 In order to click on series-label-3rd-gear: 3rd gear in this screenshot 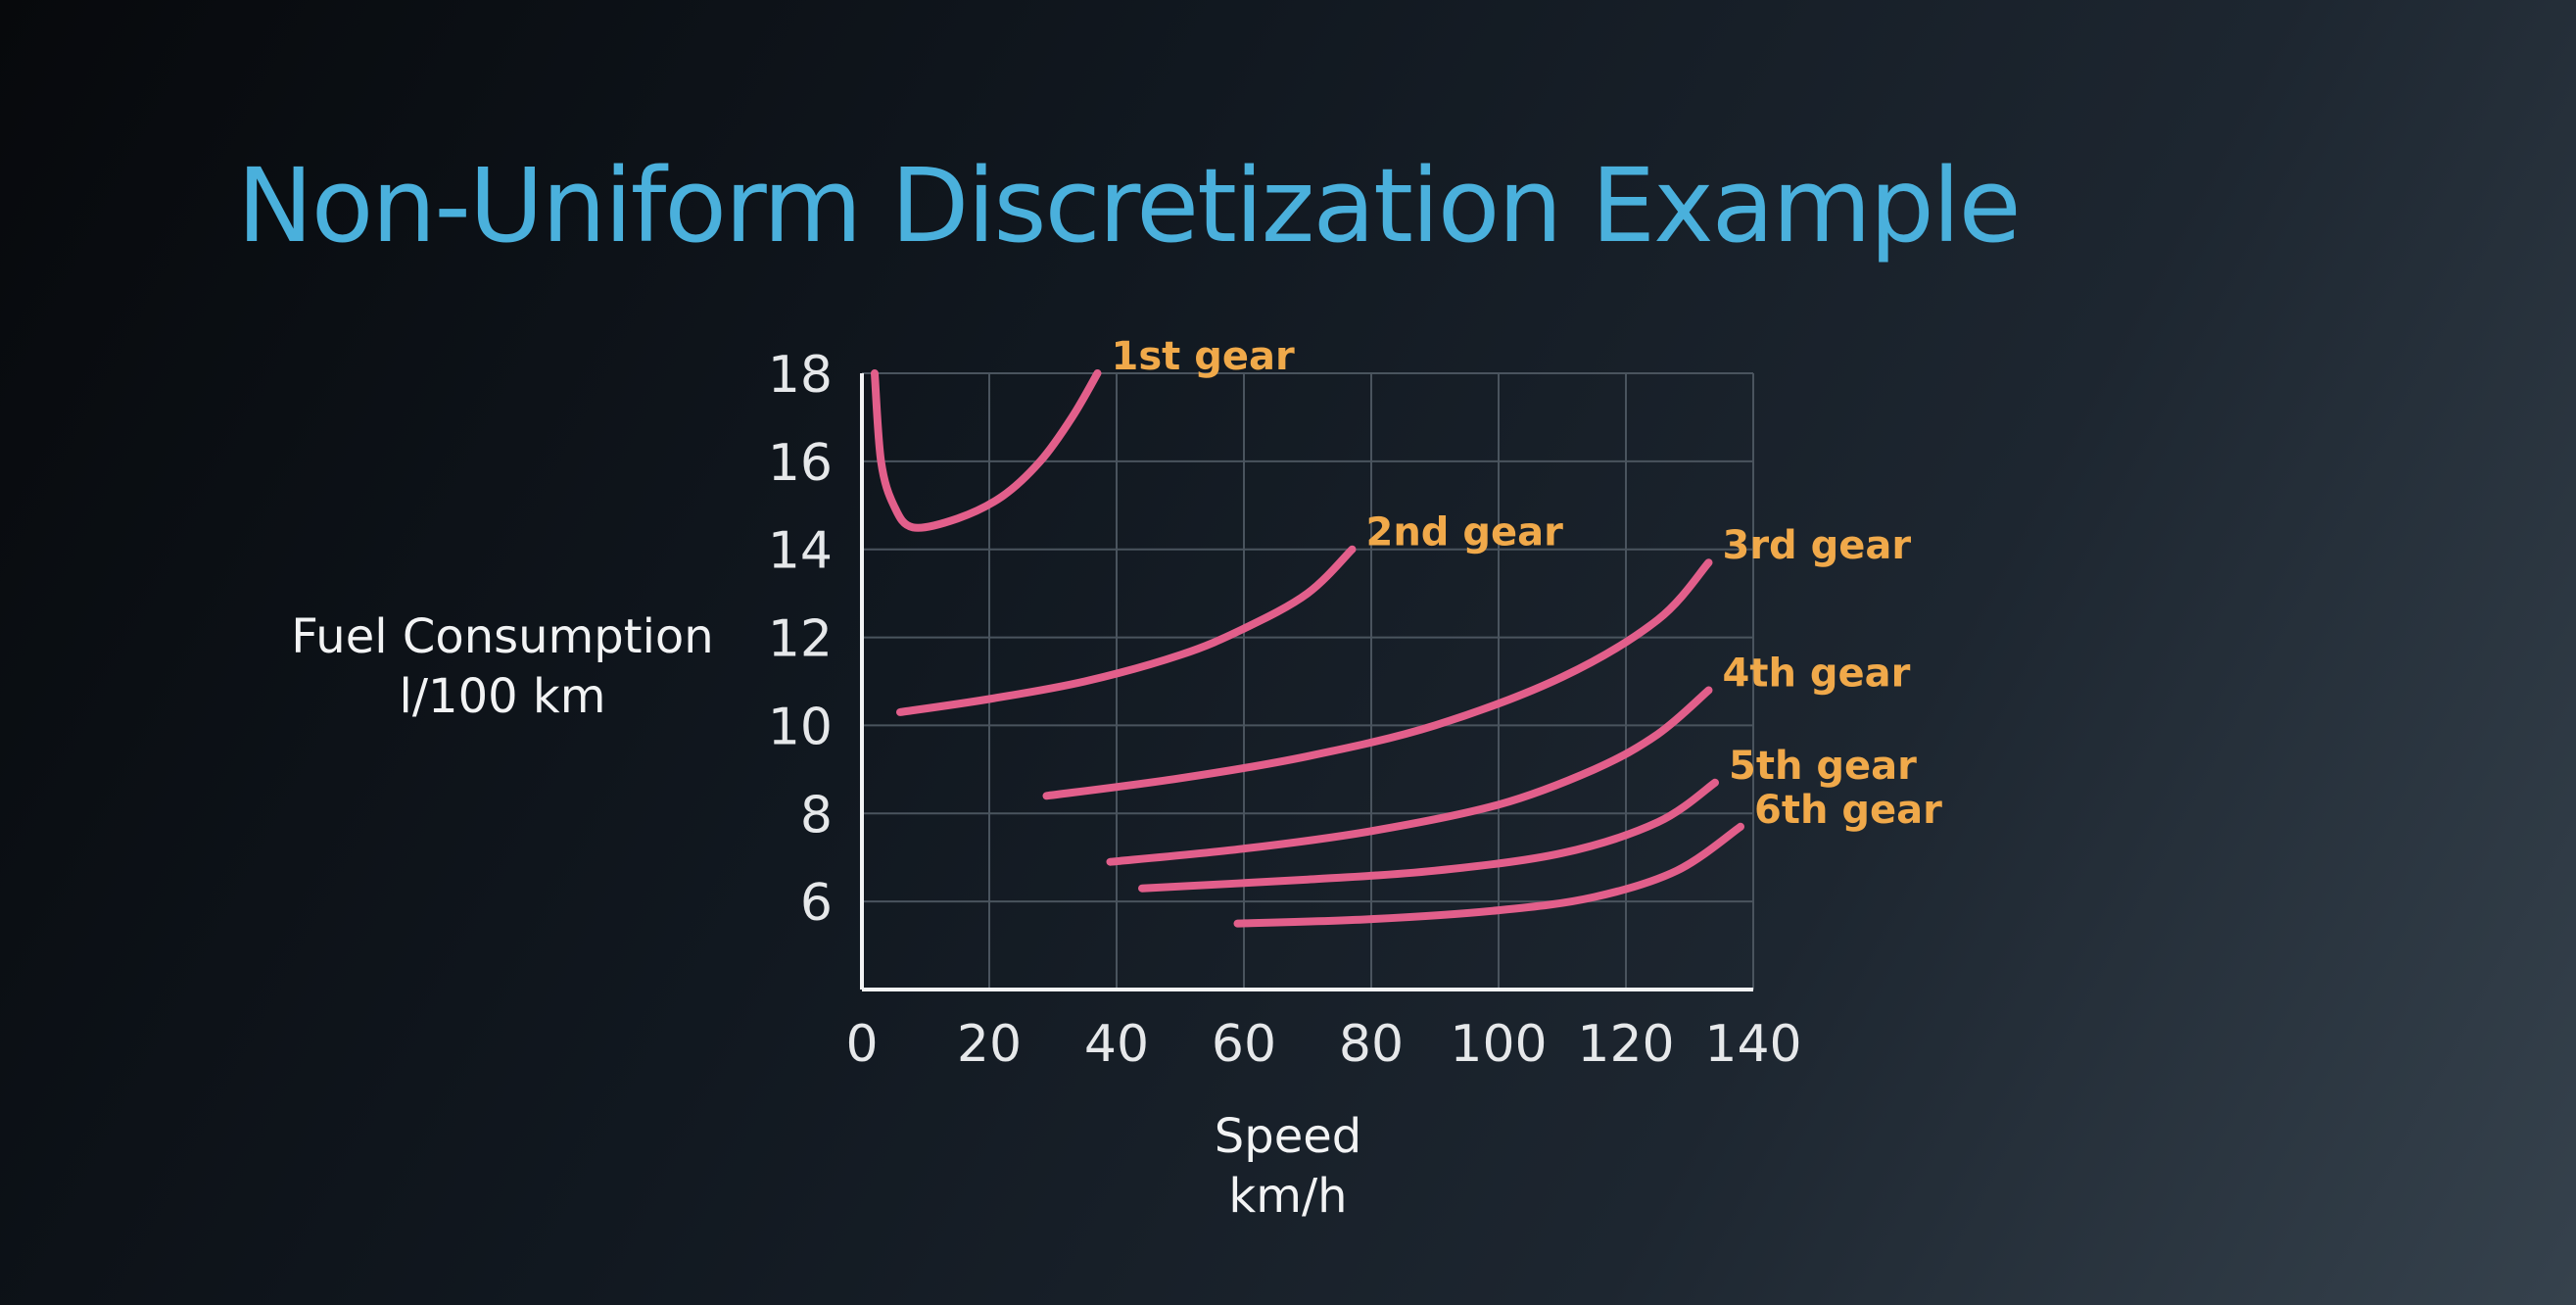, I will do `click(1818, 545)`.